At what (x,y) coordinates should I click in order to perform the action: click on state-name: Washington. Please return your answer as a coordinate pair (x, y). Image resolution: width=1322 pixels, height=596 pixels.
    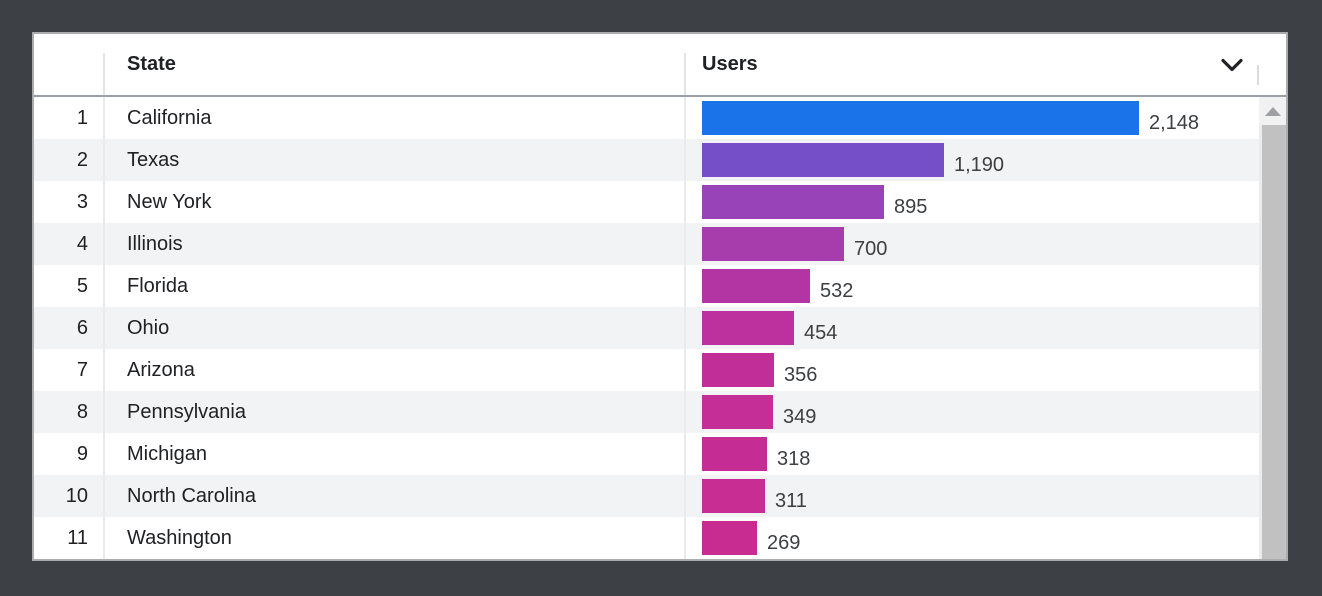
    Looking at the image, I should click on (179, 538).